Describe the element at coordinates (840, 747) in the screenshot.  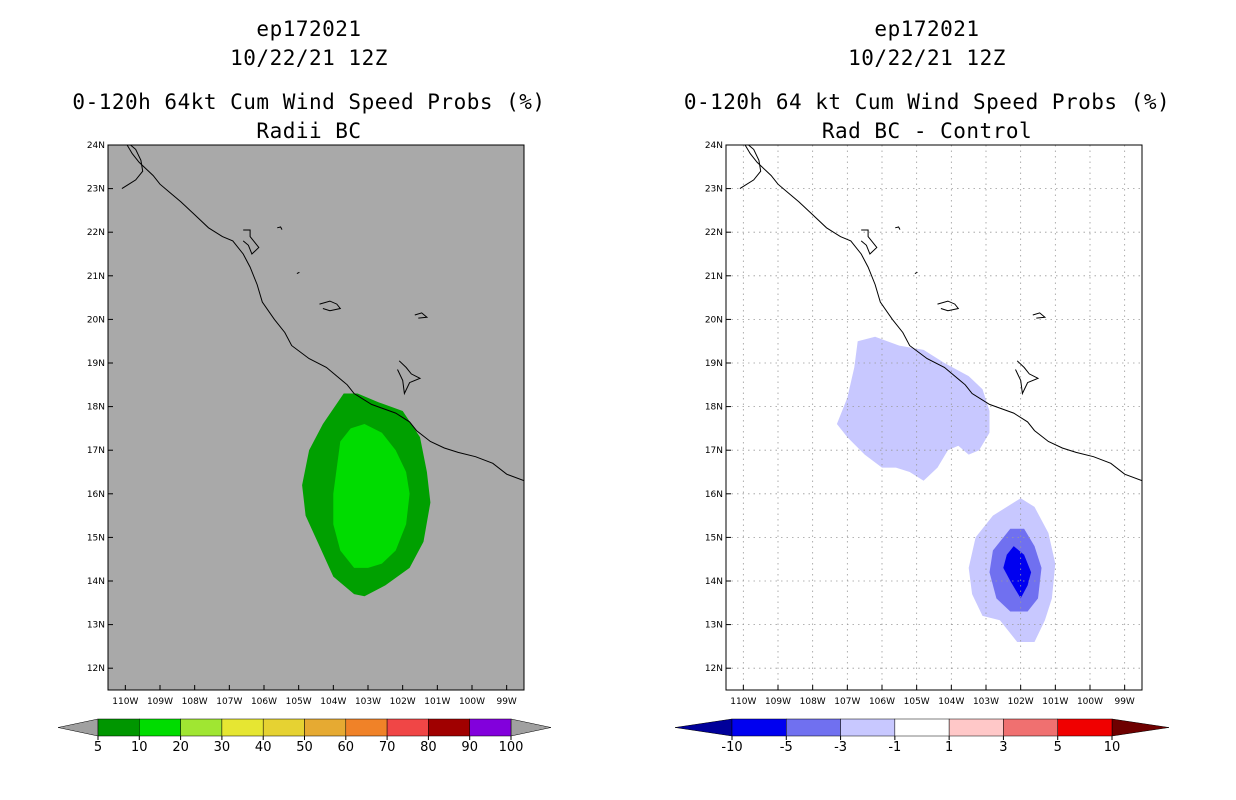
I see `colorbar-label: -3` at that location.